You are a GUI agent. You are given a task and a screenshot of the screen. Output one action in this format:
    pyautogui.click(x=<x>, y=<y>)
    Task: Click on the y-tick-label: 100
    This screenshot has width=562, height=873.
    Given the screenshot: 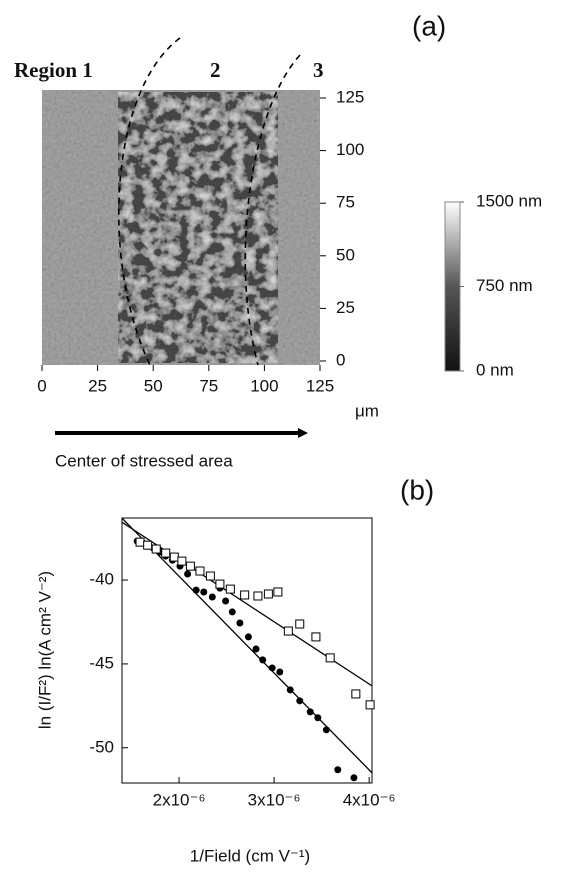 What is the action you would take?
    pyautogui.click(x=350, y=149)
    